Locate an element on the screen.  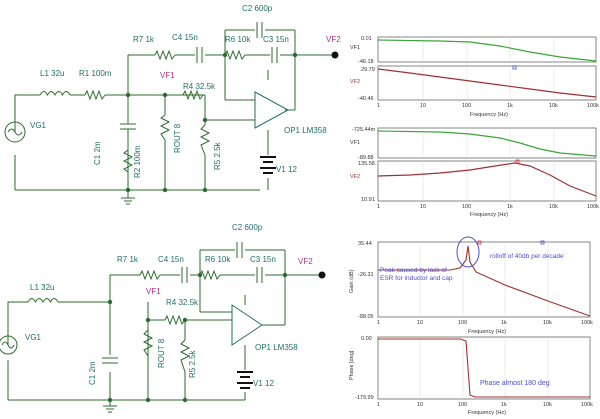
battery-v1-bottom is located at coordinates (245, 380).